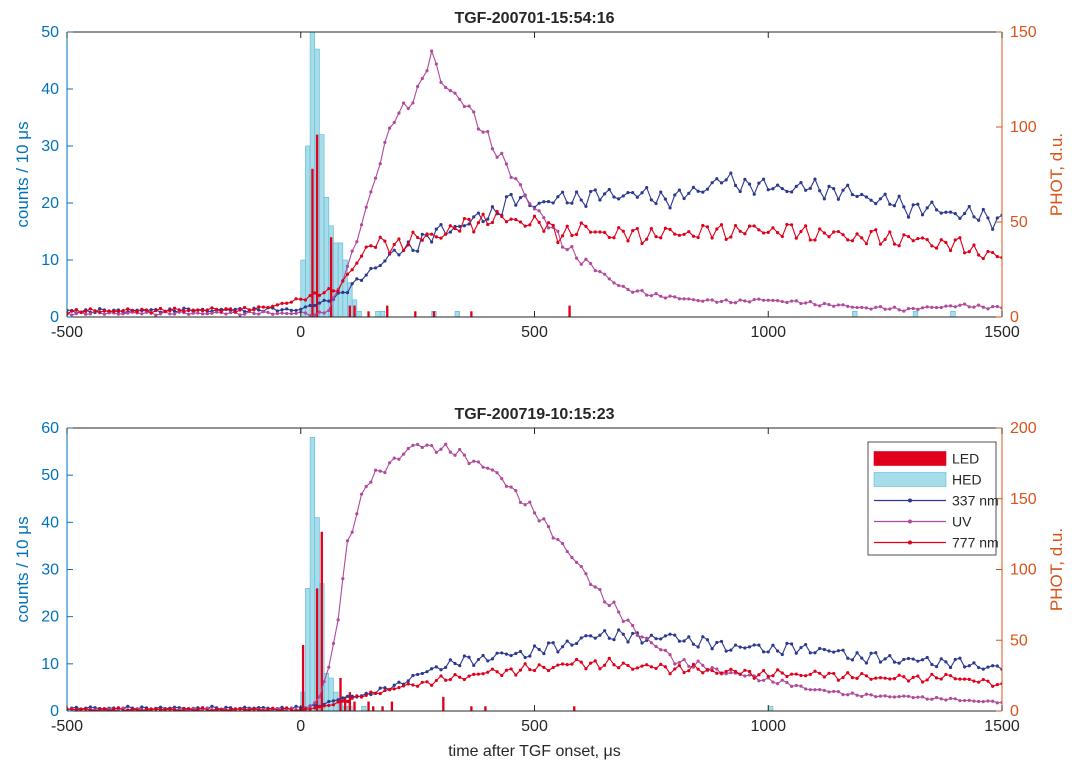  I want to click on legend-label: UV, so click(962, 522).